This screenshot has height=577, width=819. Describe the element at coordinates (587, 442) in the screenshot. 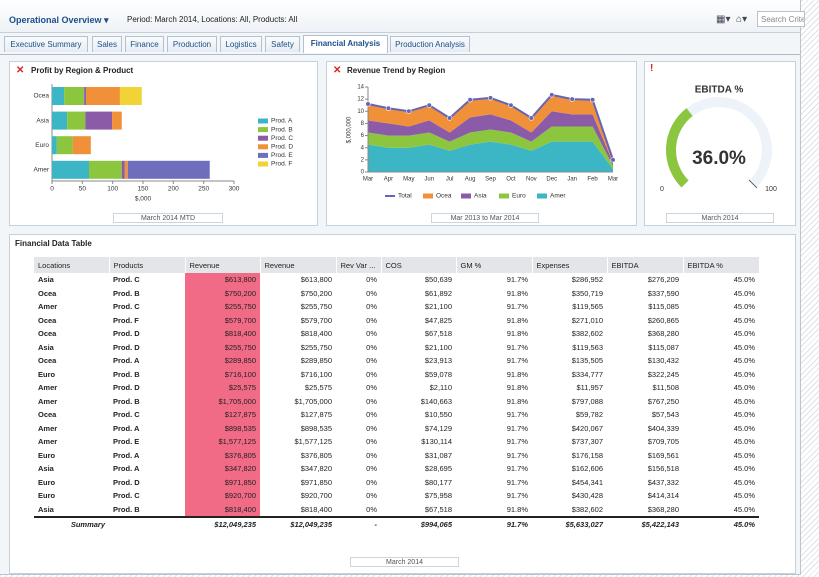

I see `cell: $737,307` at that location.